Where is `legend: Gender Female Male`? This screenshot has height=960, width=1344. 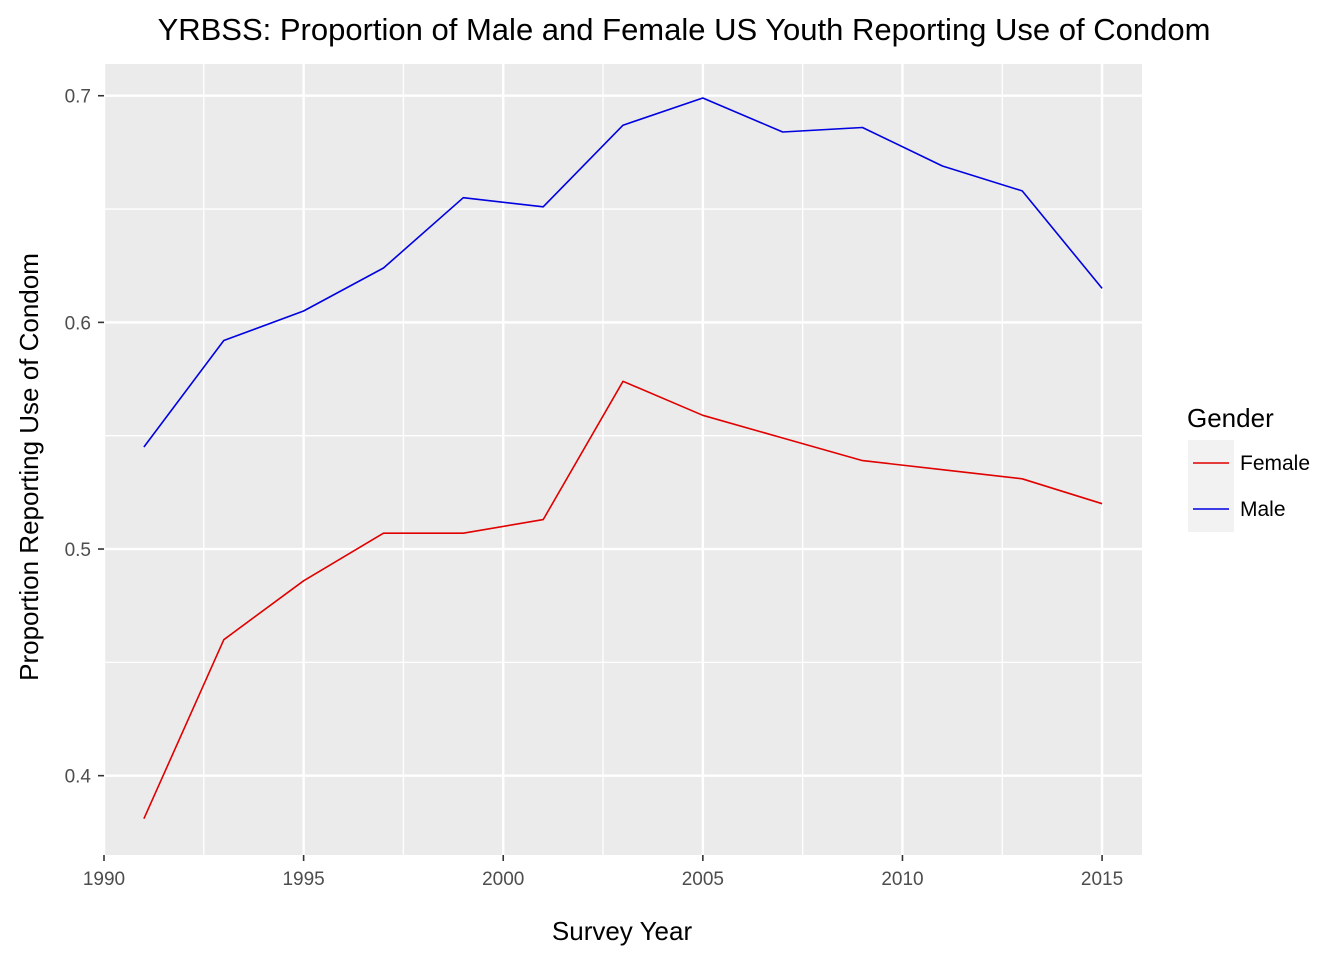 legend: Gender Female Male is located at coordinates (1248, 467).